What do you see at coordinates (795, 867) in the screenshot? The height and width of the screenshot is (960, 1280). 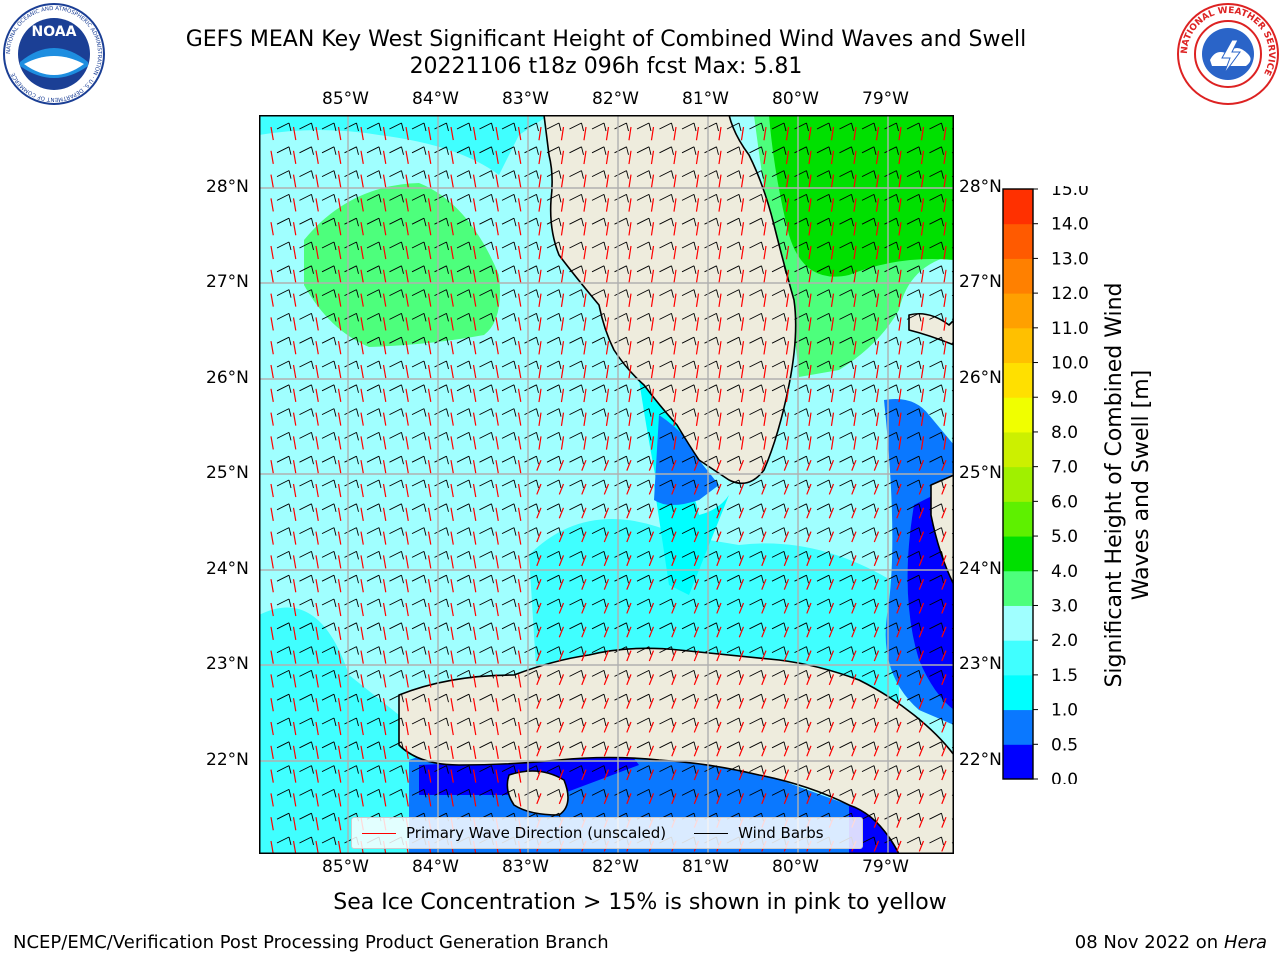 I see `lon-label-bottom-80w: 80°W` at bounding box center [795, 867].